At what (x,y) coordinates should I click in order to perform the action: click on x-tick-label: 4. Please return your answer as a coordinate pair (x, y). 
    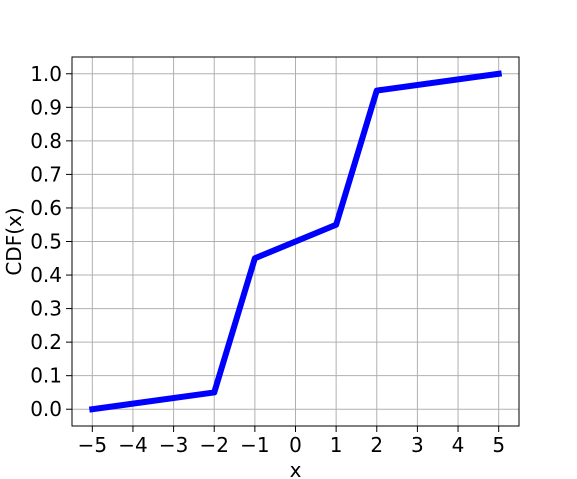
    Looking at the image, I should click on (458, 445).